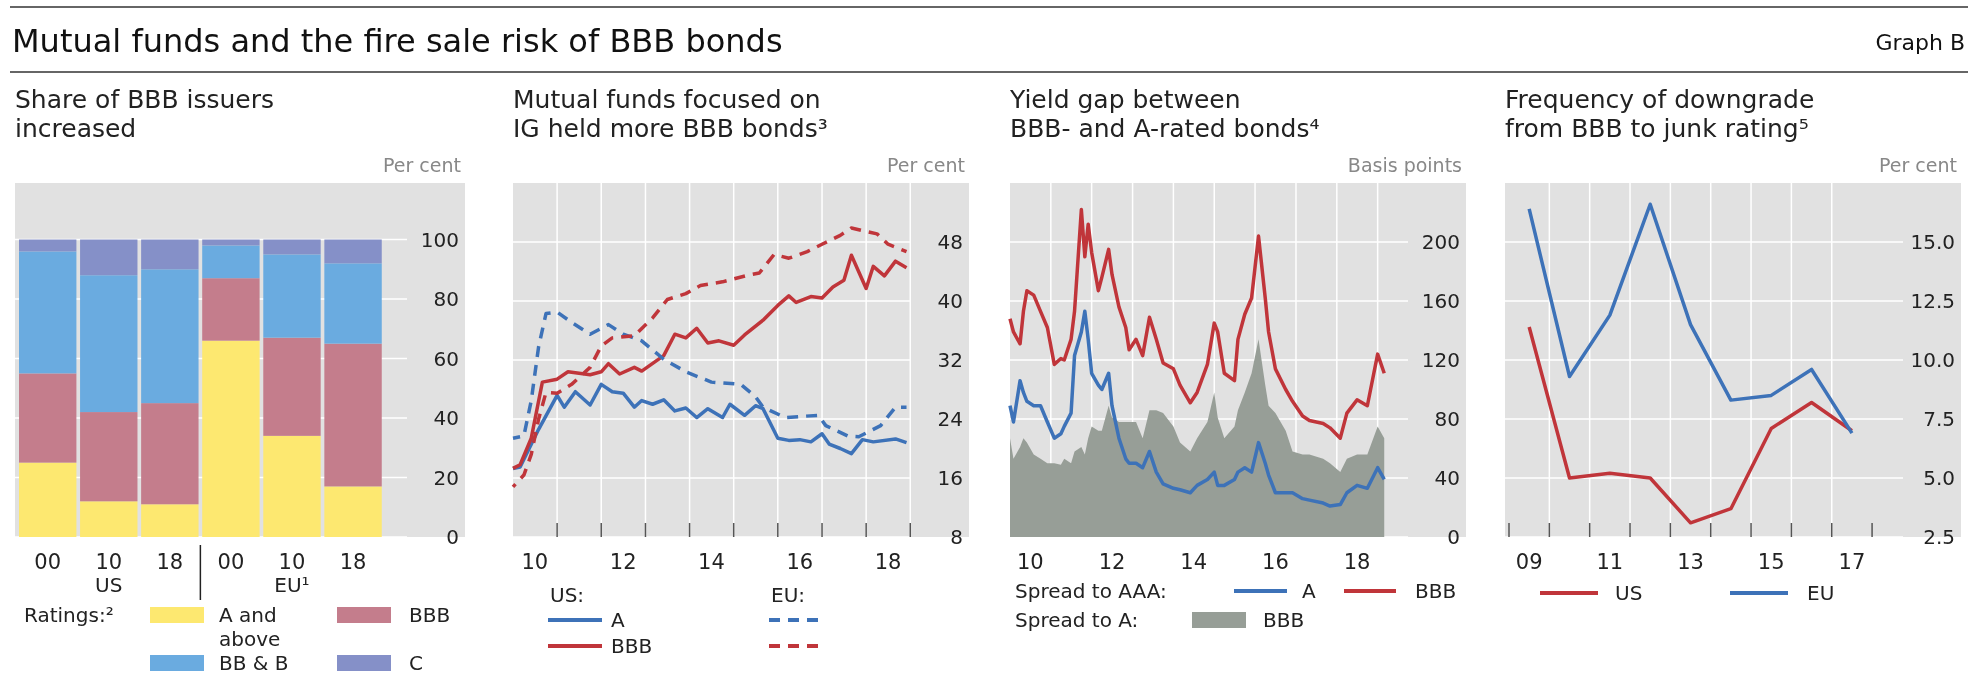 Image resolution: width=1979 pixels, height=693 pixels. I want to click on legend-label: A and above, so click(250, 627).